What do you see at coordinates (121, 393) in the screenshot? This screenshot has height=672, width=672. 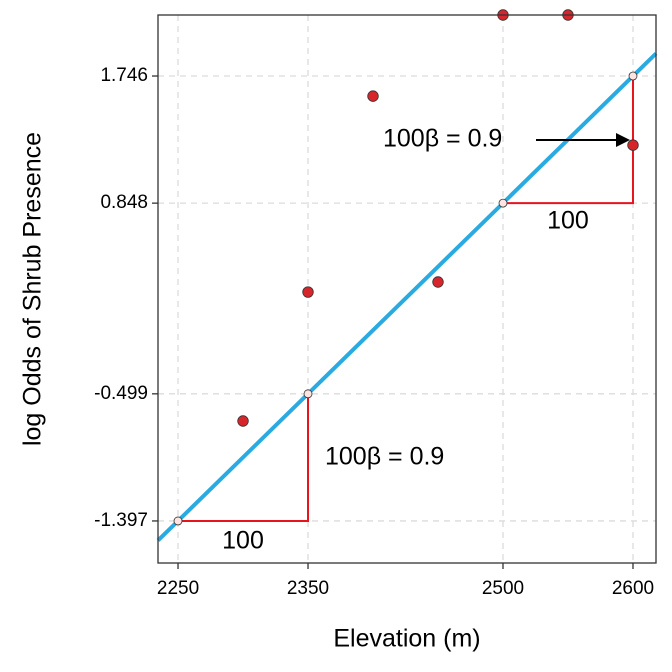 I see `y-tick-label: -0.499` at bounding box center [121, 393].